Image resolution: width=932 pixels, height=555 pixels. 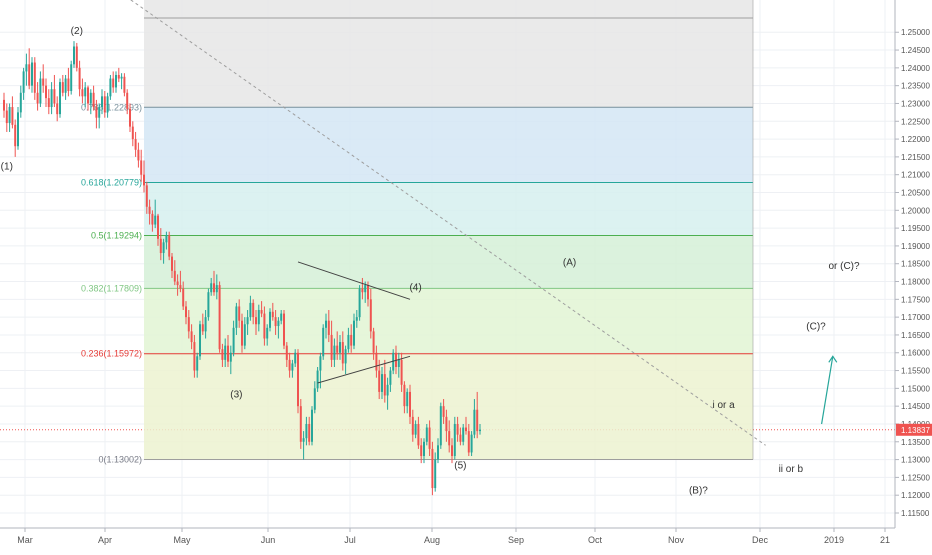 I want to click on last-price-badge, so click(x=914, y=429).